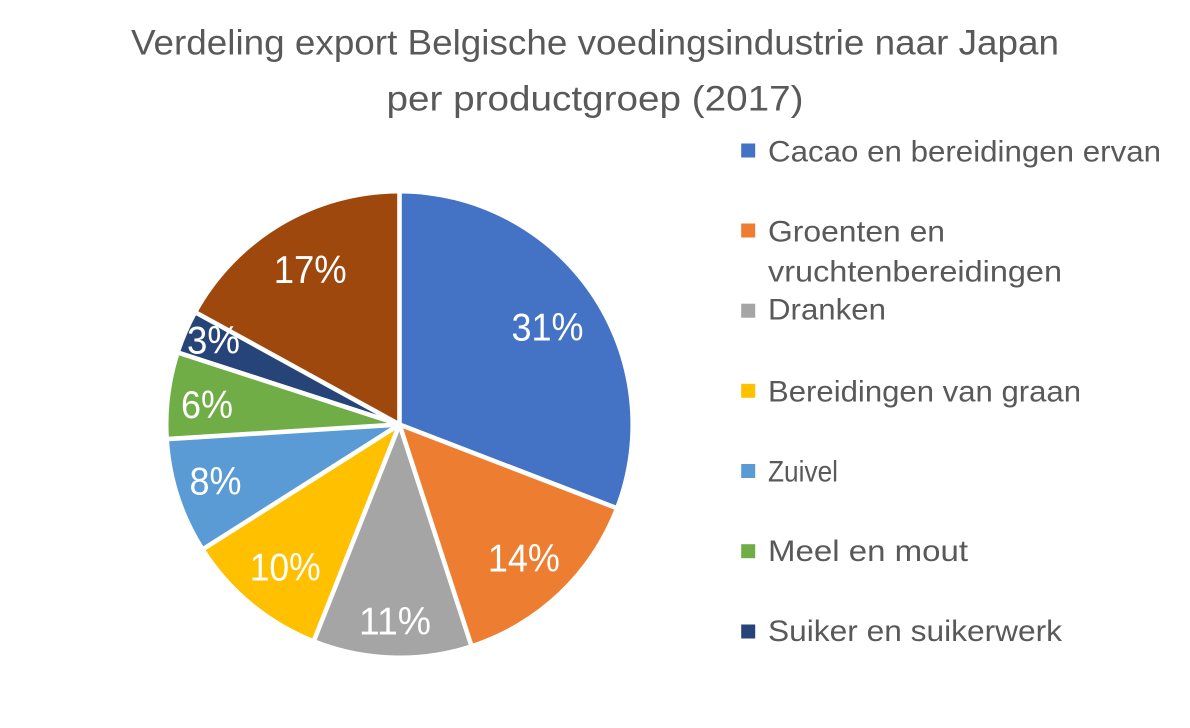 This screenshot has width=1190, height=728. Describe the element at coordinates (395, 621) in the screenshot. I see `svg-text: 11%` at that location.